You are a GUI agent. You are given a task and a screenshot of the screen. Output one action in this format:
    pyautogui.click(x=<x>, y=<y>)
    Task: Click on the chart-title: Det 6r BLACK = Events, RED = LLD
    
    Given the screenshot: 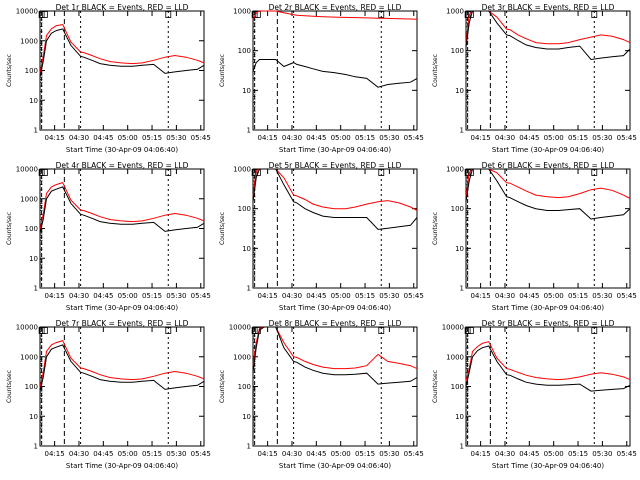 What is the action you would take?
    pyautogui.click(x=548, y=165)
    